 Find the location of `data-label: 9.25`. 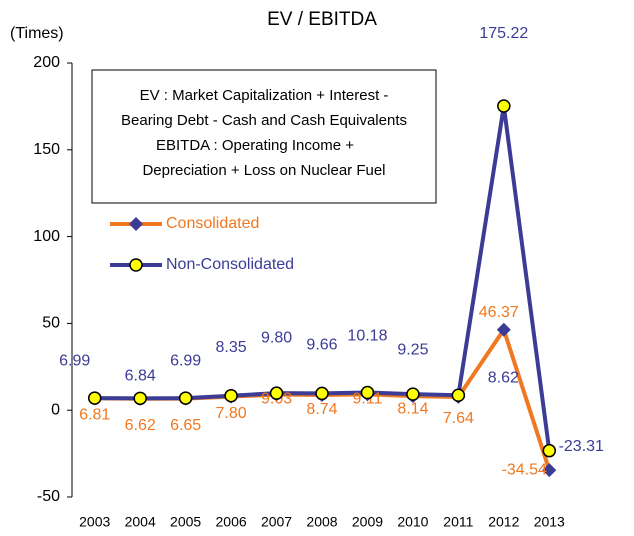

data-label: 9.25 is located at coordinates (412, 349).